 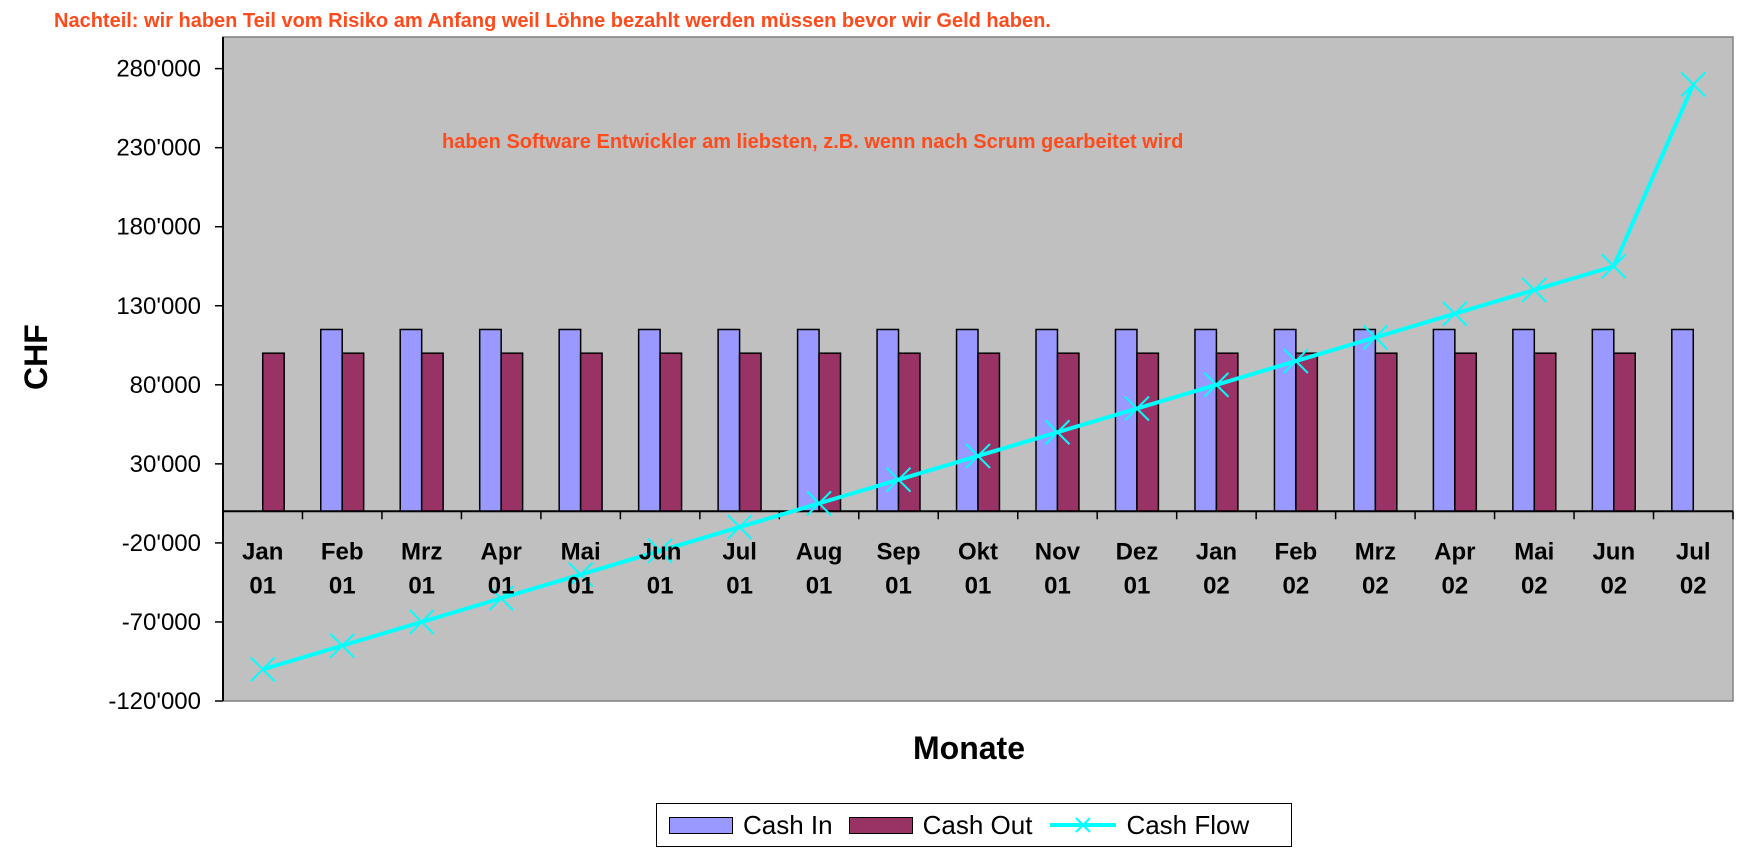 What do you see at coordinates (978, 551) in the screenshot?
I see `x-tick-label-month: Okt` at bounding box center [978, 551].